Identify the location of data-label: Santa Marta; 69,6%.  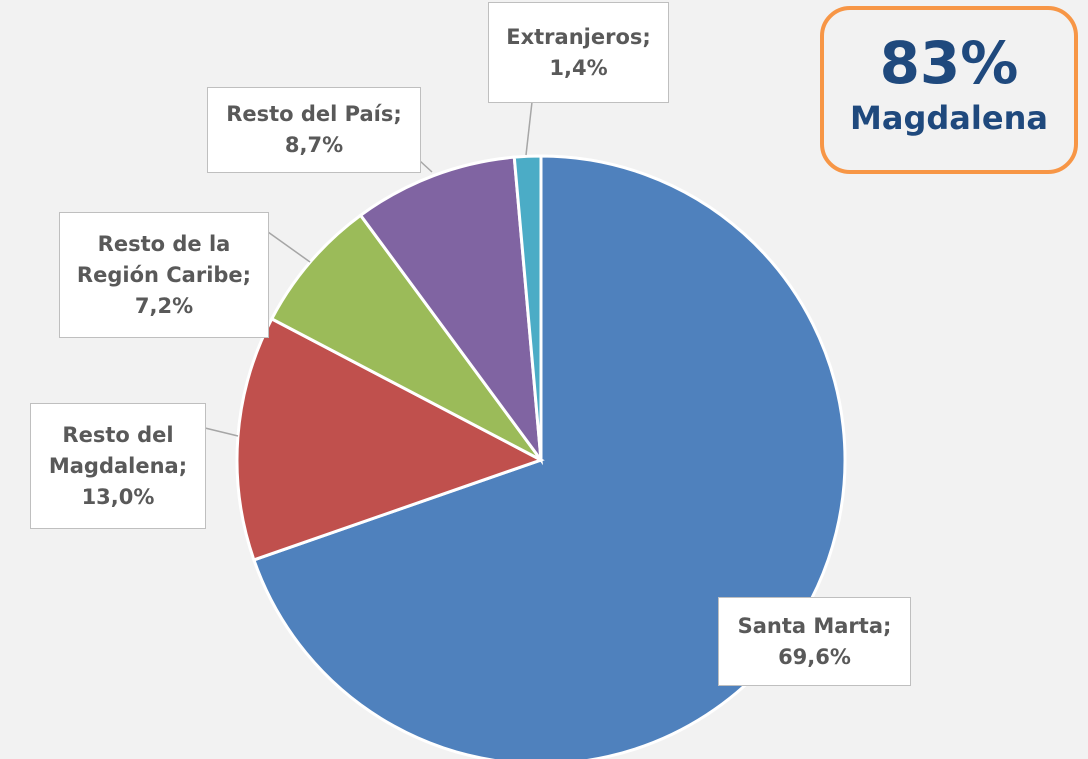
(814, 641).